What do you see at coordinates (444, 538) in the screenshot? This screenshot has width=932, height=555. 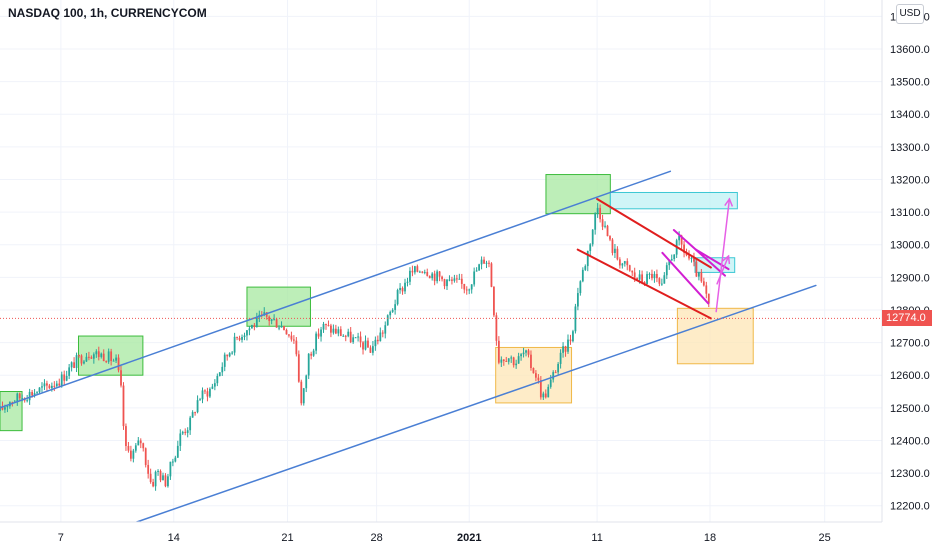 I see `time-axis: 7 14 21 28 2021 11 18 25` at bounding box center [444, 538].